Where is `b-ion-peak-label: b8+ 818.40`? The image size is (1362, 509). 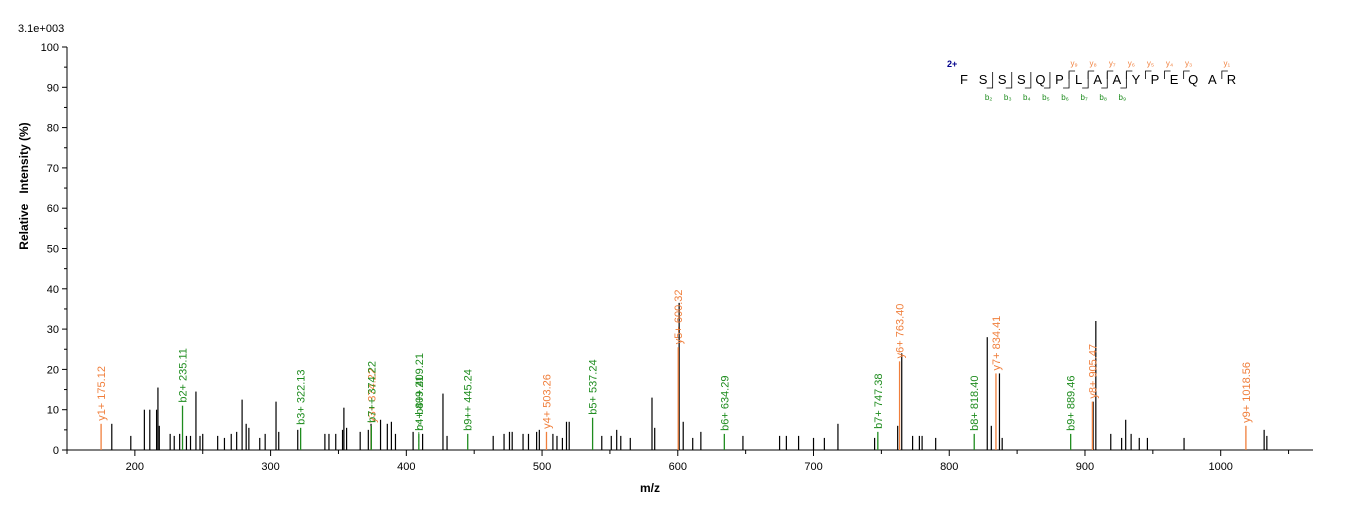 b-ion-peak-label: b8+ 818.40 is located at coordinates (975, 403).